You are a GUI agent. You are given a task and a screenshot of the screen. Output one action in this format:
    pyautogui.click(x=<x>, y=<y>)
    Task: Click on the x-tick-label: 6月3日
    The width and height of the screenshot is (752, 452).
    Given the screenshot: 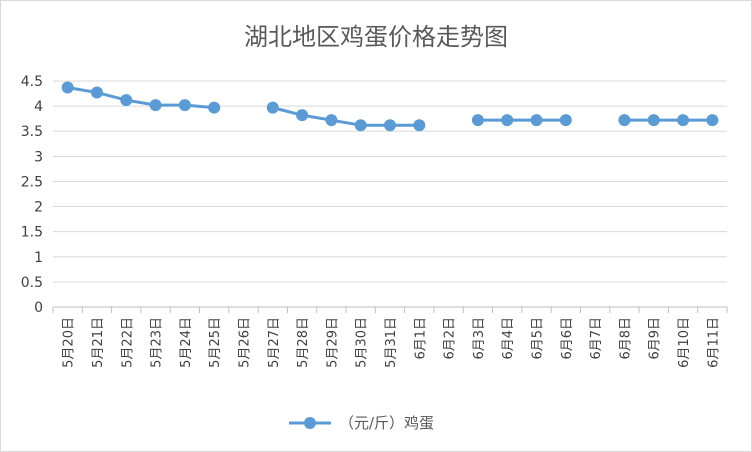 What is the action you would take?
    pyautogui.click(x=479, y=338)
    